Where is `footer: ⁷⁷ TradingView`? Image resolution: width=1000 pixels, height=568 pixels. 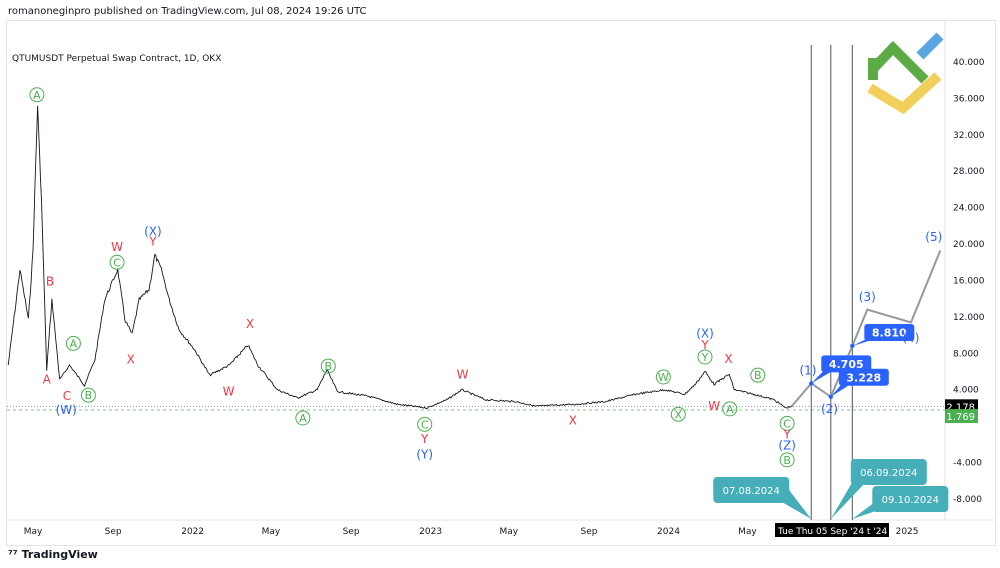 footer: ⁷⁷ TradingView is located at coordinates (53, 554).